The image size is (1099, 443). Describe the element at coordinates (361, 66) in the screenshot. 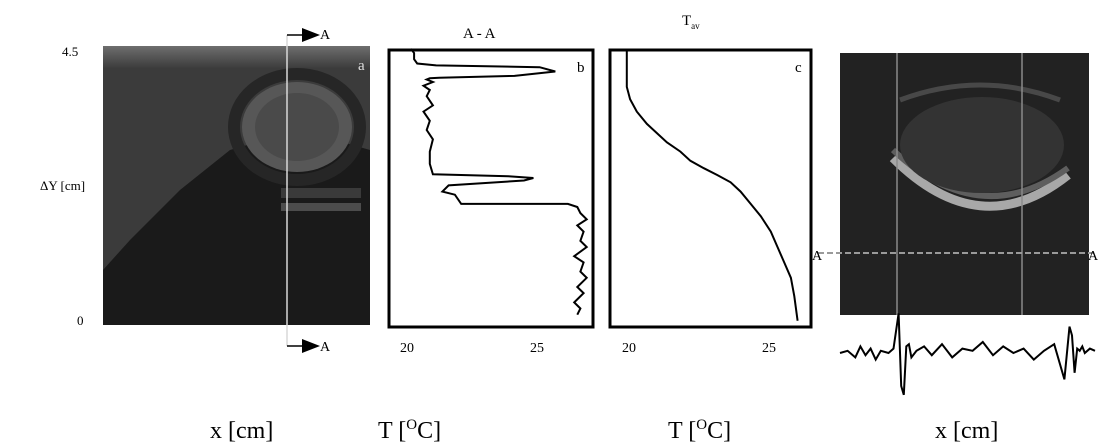

I see `panel-a-label: a` at that location.